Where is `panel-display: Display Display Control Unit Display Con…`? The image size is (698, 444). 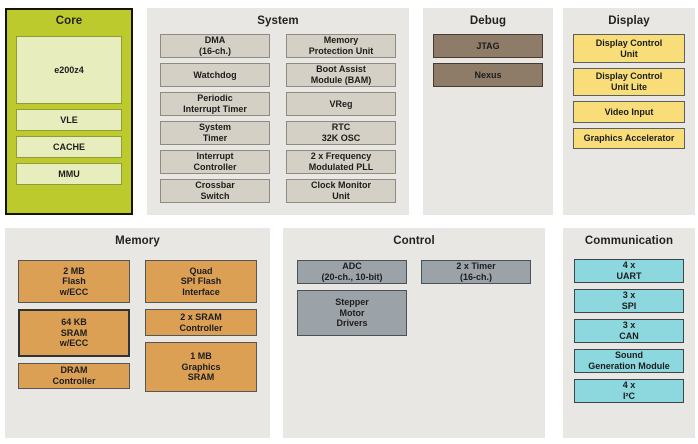
panel-display: Display Display Control Unit Display Con… is located at coordinates (629, 111).